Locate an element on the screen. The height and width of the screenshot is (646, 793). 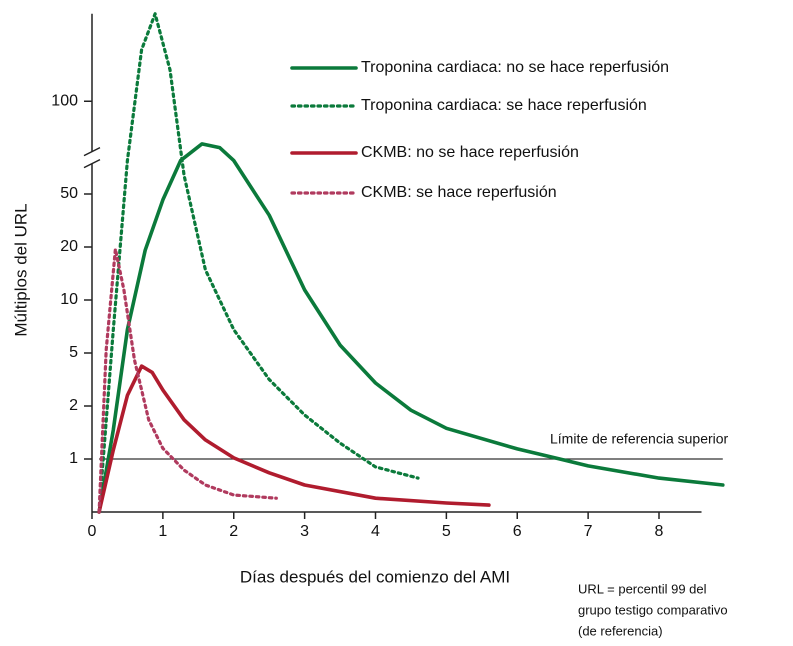
x-tick-label: 6 is located at coordinates (517, 531).